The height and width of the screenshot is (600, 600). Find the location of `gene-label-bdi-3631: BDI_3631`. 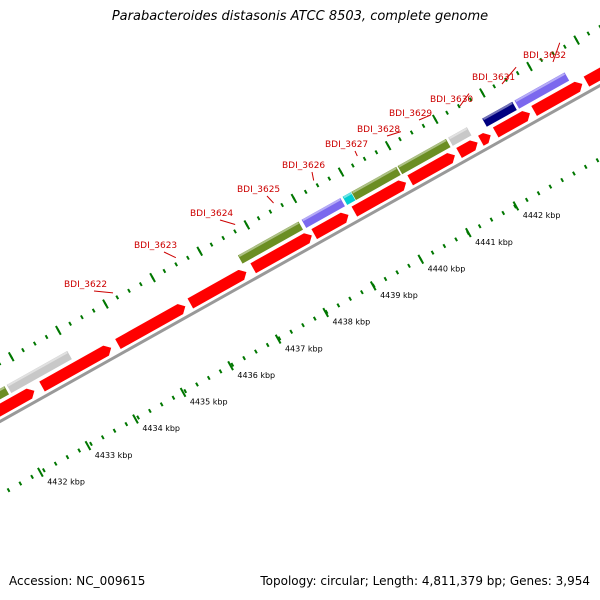

gene-label-bdi-3631: BDI_3631 is located at coordinates (493, 78).